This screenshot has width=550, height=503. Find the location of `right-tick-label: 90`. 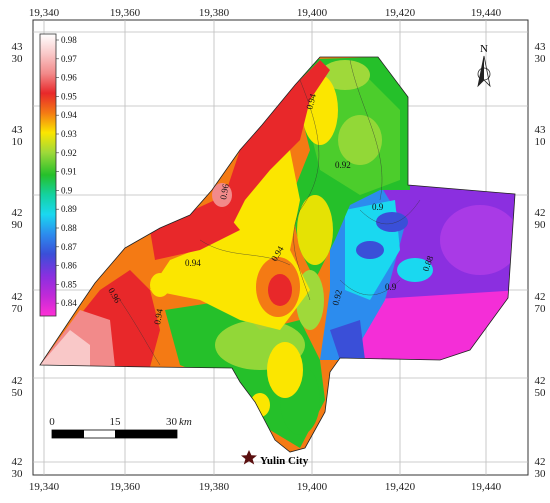

right-tick-label: 90 is located at coordinates (541, 225).